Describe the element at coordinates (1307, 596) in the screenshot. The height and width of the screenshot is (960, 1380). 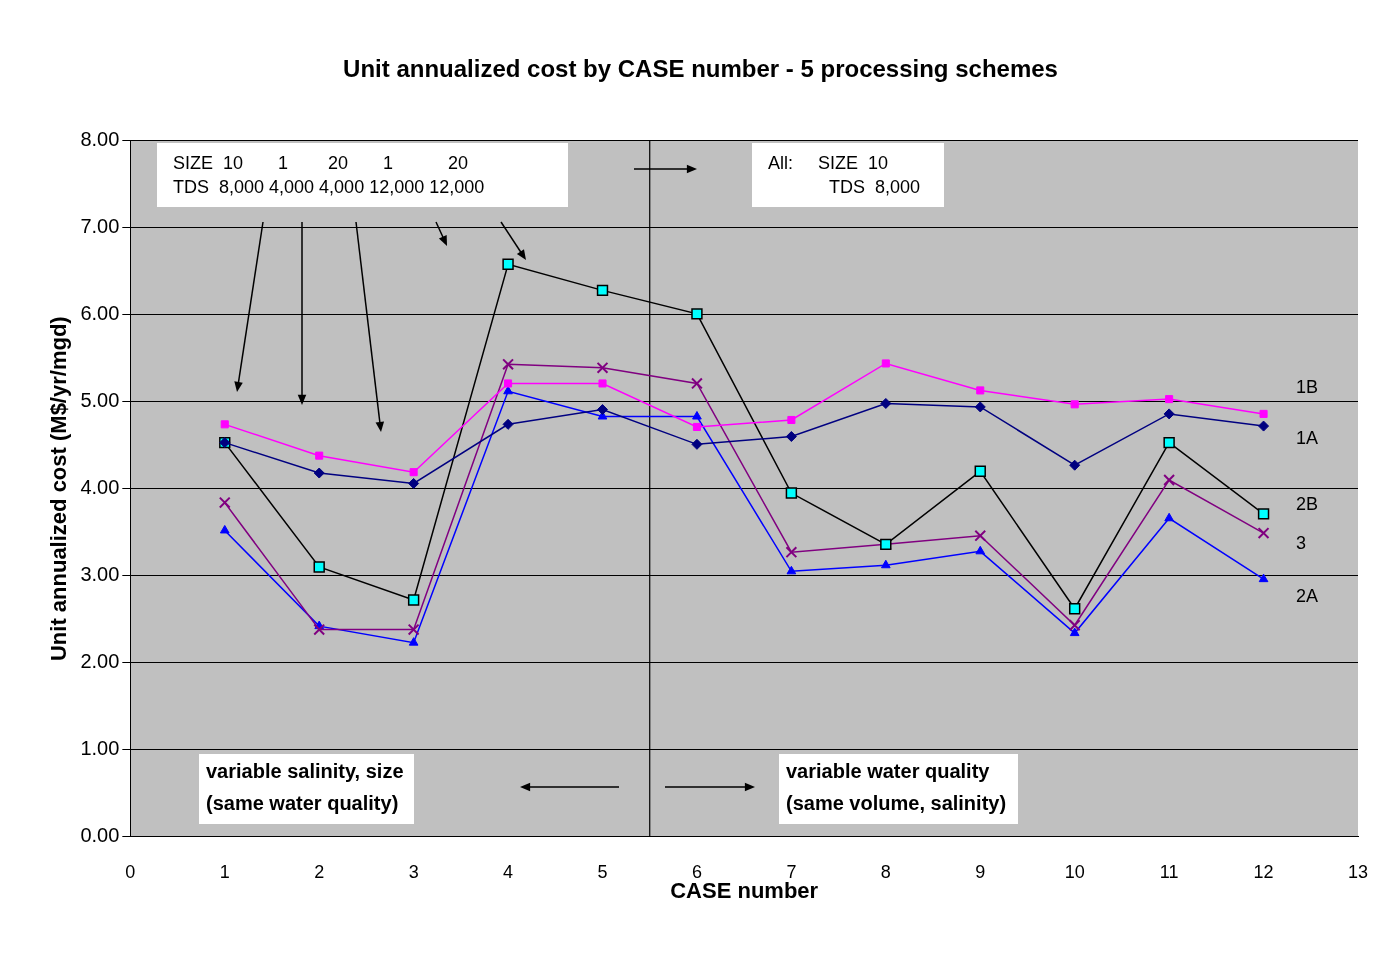
I see `series-label: 2A` at that location.